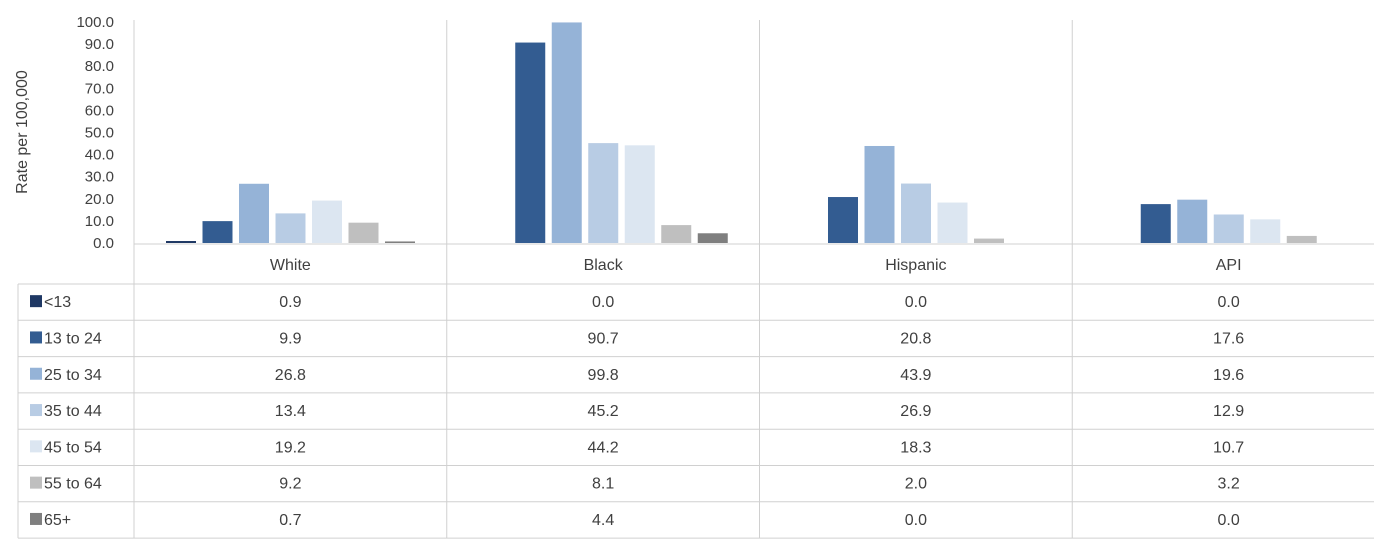  What do you see at coordinates (22, 132) in the screenshot?
I see `y-axis-label: Rate per 100,000` at bounding box center [22, 132].